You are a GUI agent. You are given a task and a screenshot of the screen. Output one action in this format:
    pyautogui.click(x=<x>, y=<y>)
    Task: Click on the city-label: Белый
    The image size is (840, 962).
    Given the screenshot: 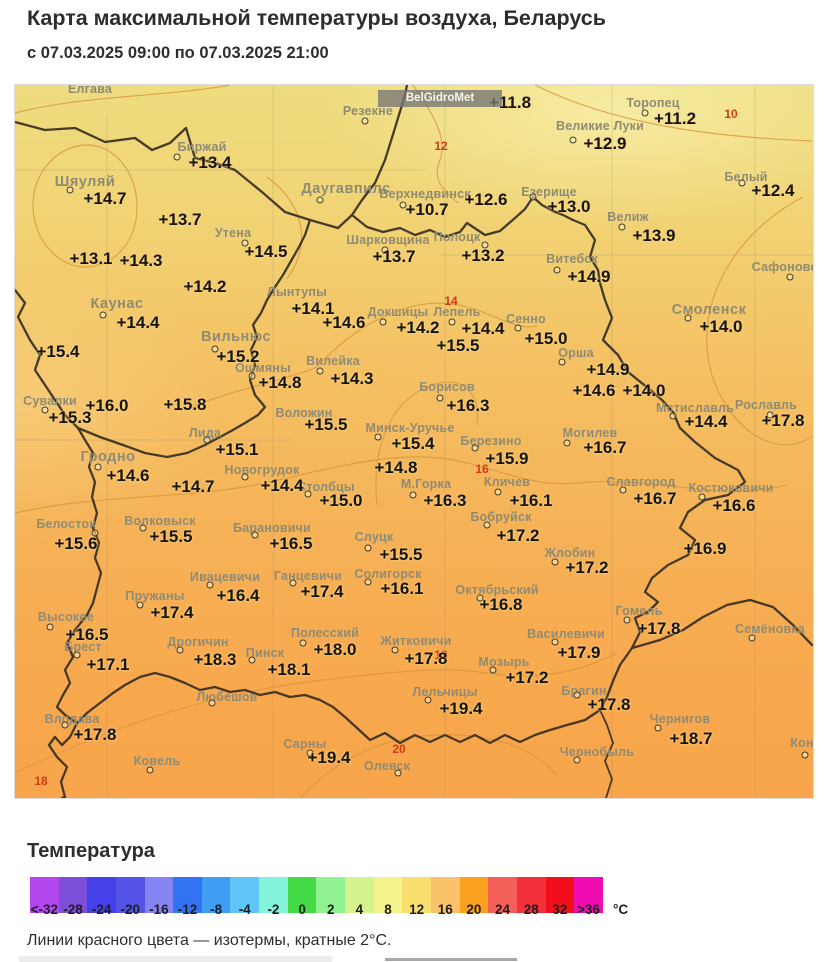 What is the action you would take?
    pyautogui.click(x=746, y=177)
    